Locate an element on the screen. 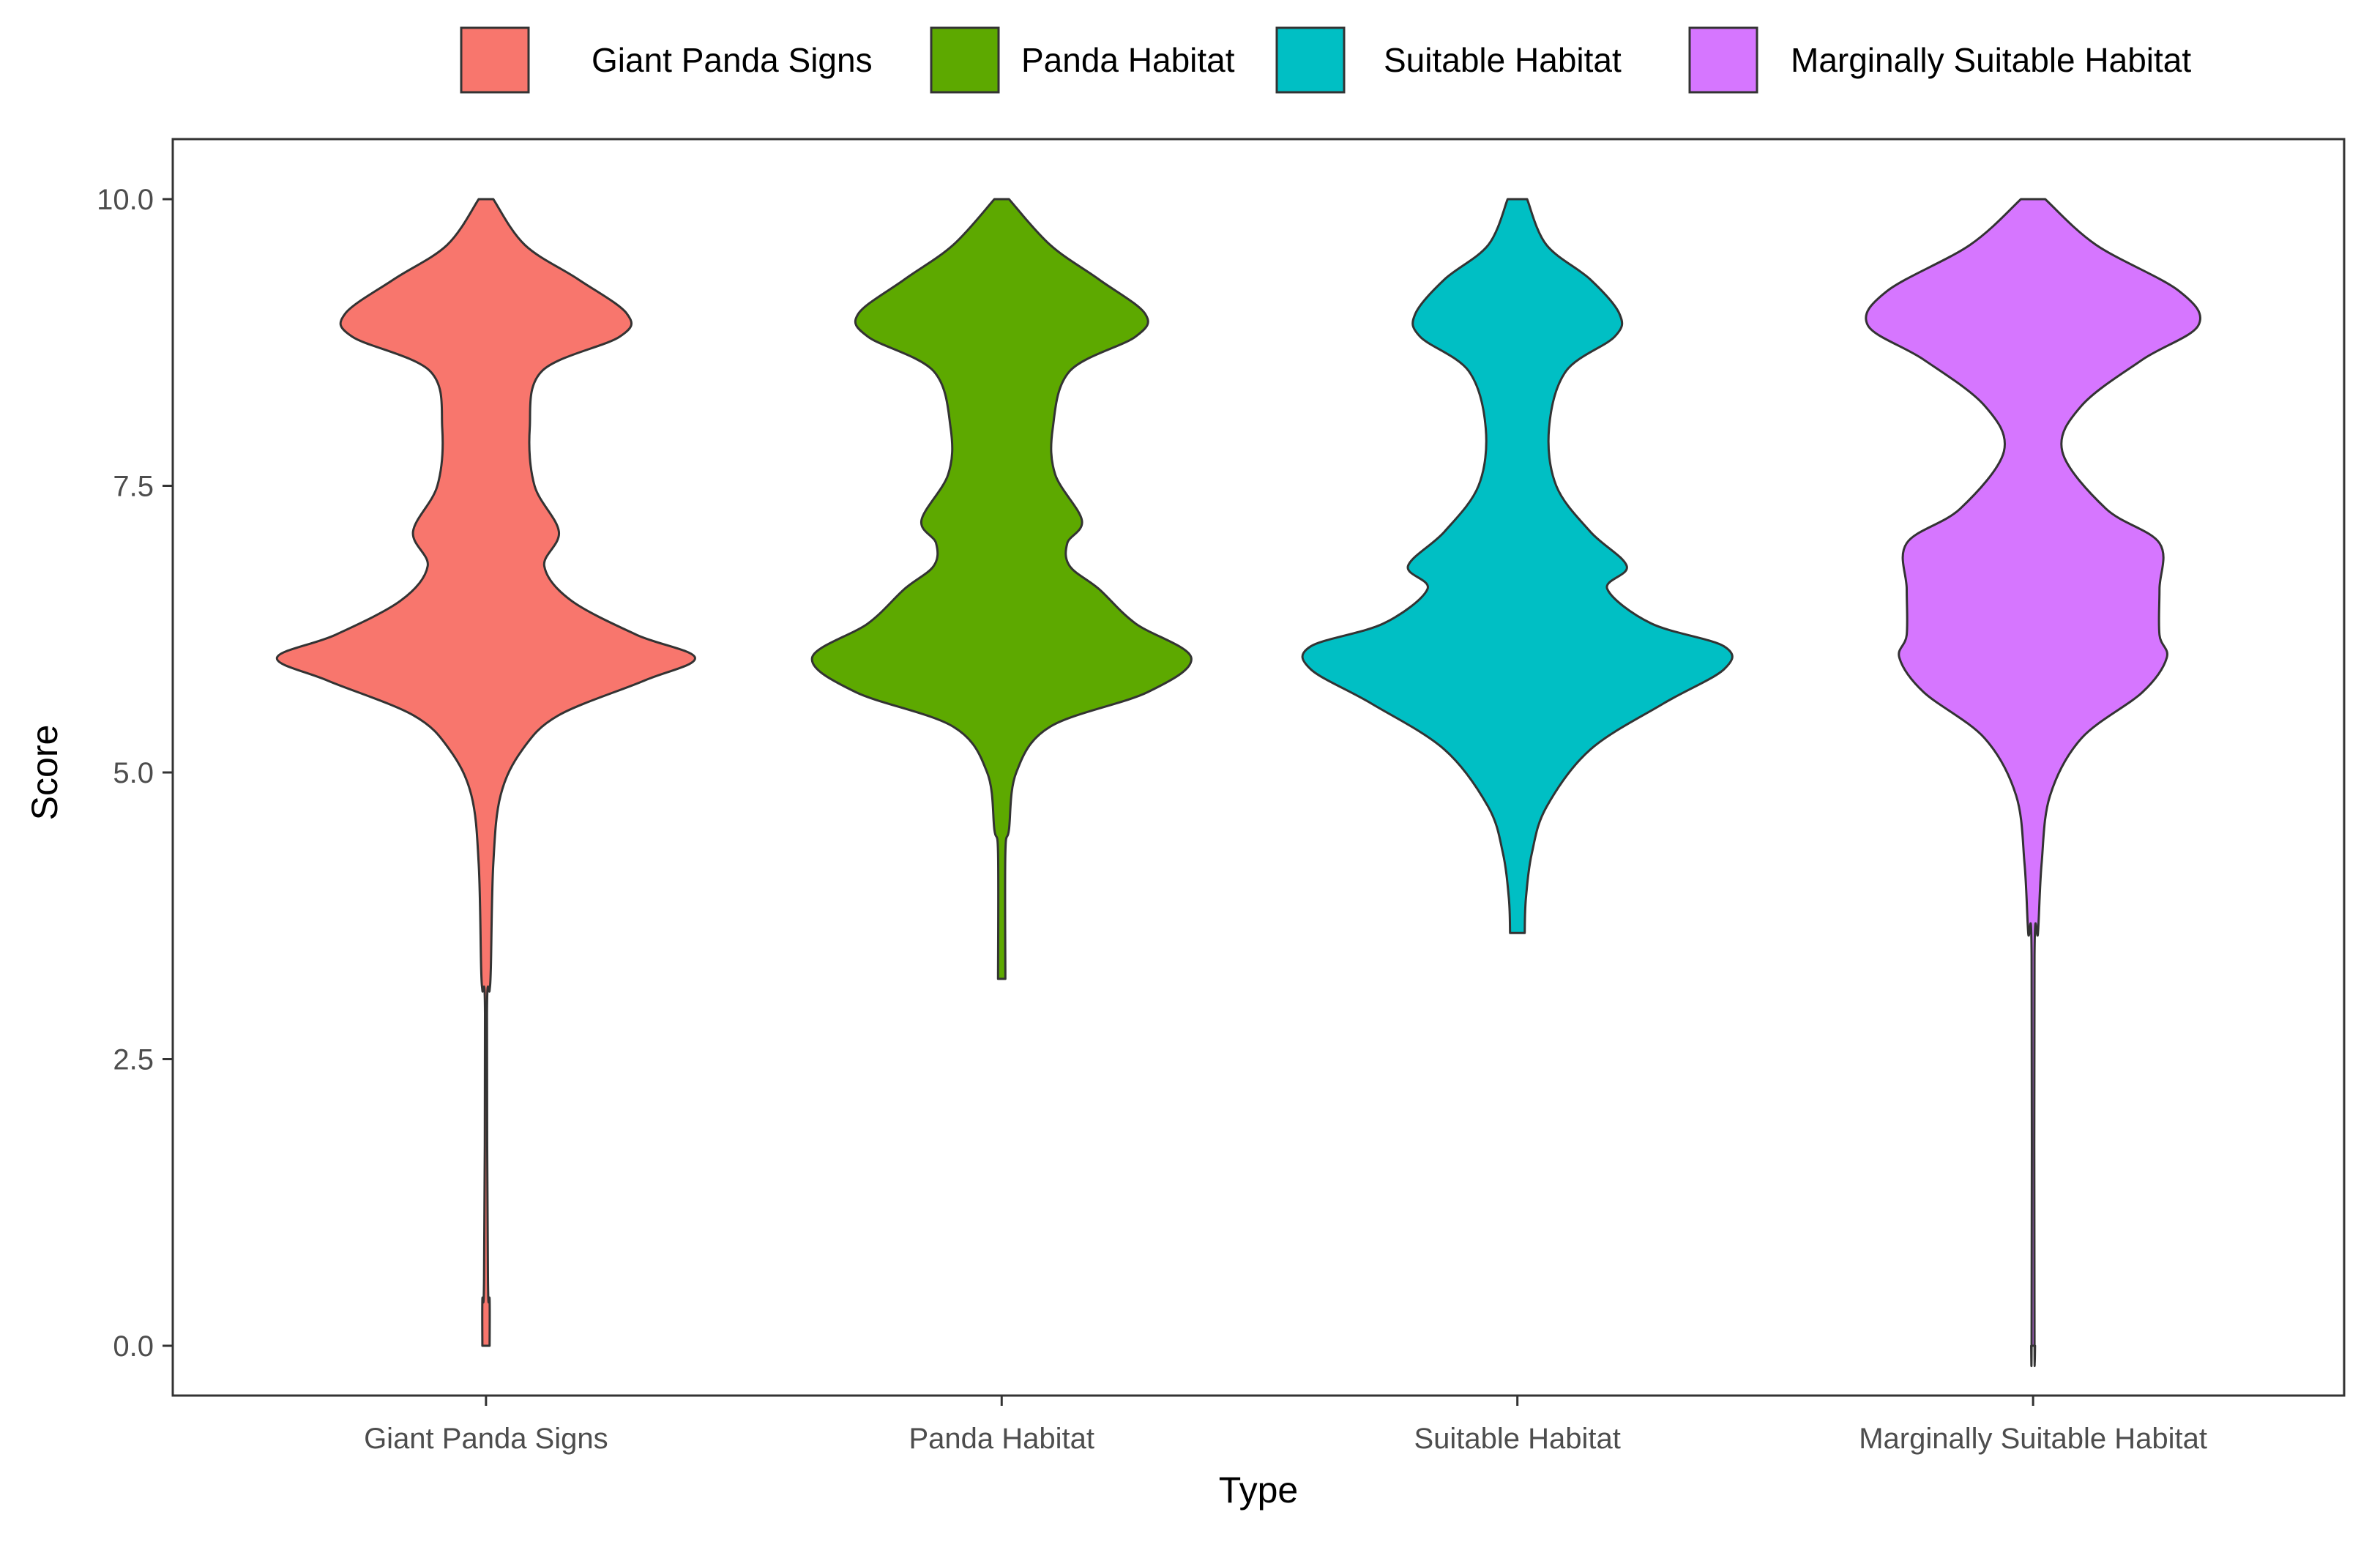 This screenshot has width=2380, height=1542. y-tick-label: 0.0 is located at coordinates (133, 1346).